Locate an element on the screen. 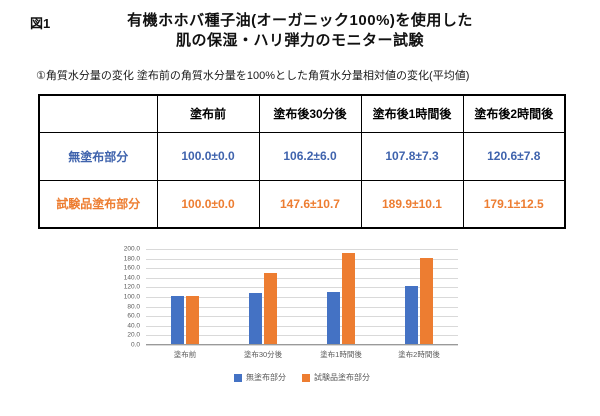  table-cell: 106.2±6.0 is located at coordinates (310, 156).